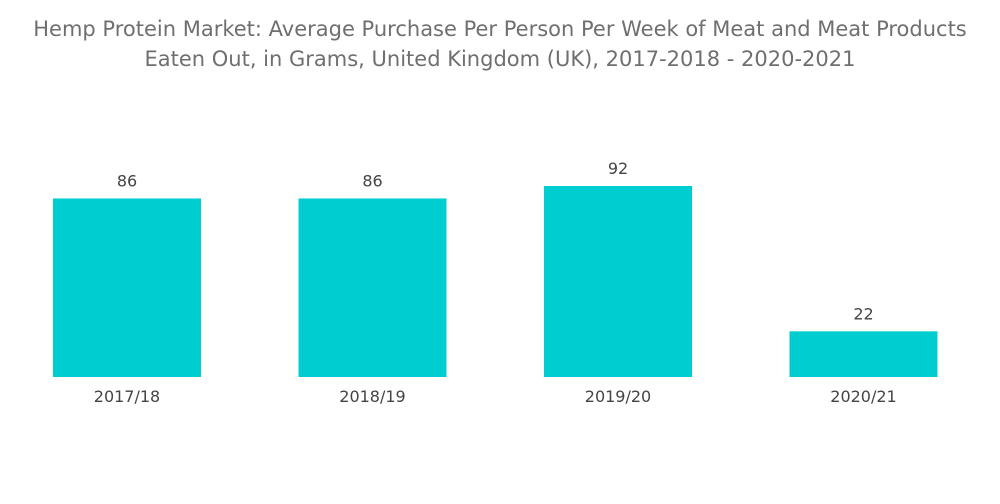 The width and height of the screenshot is (1000, 504). Describe the element at coordinates (863, 396) in the screenshot. I see `x-tick-label-2020-21: 2020/21` at that location.